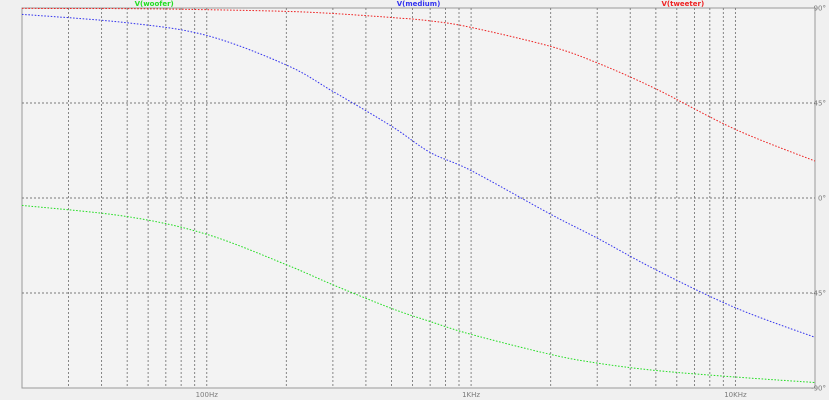  I want to click on legend-layer: V(woofer) V(medium) V(tweeter), so click(420, 4).